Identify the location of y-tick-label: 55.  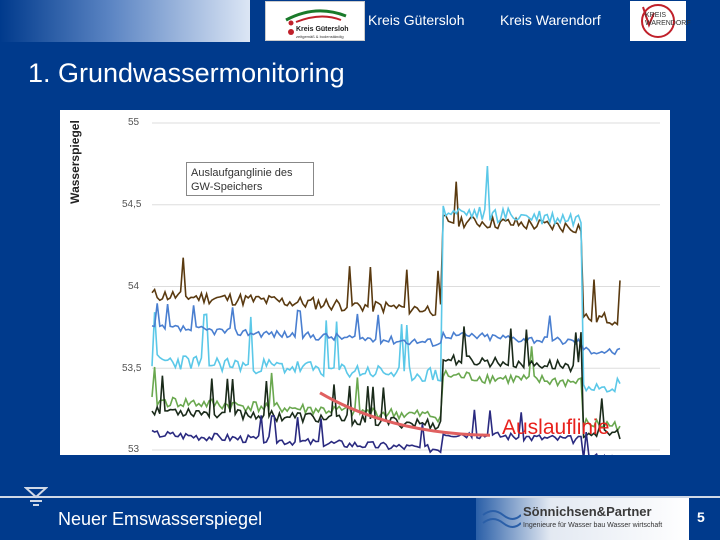
(134, 122).